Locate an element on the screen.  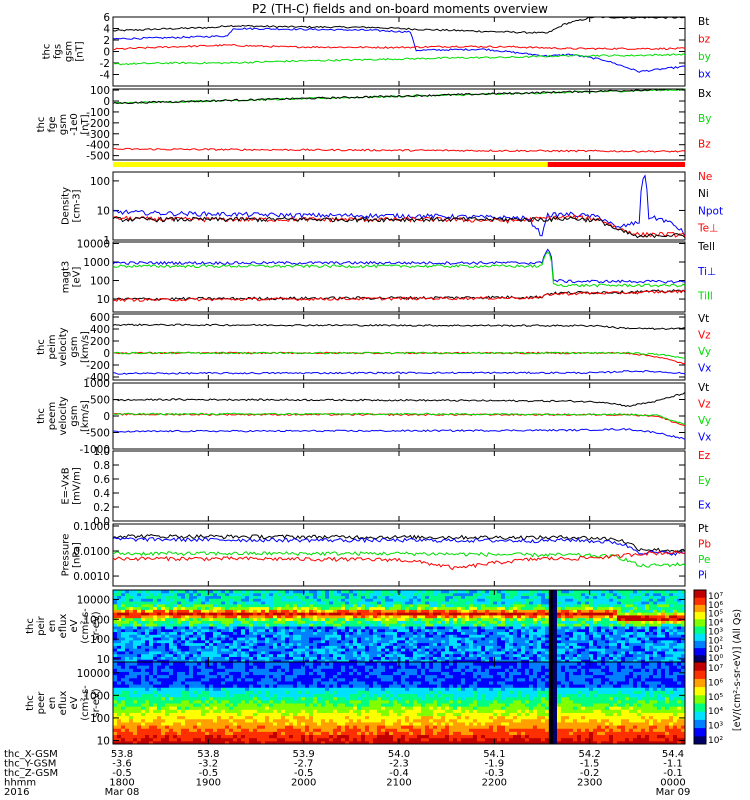
y-axis-label-line: Density is located at coordinates (66, 206).